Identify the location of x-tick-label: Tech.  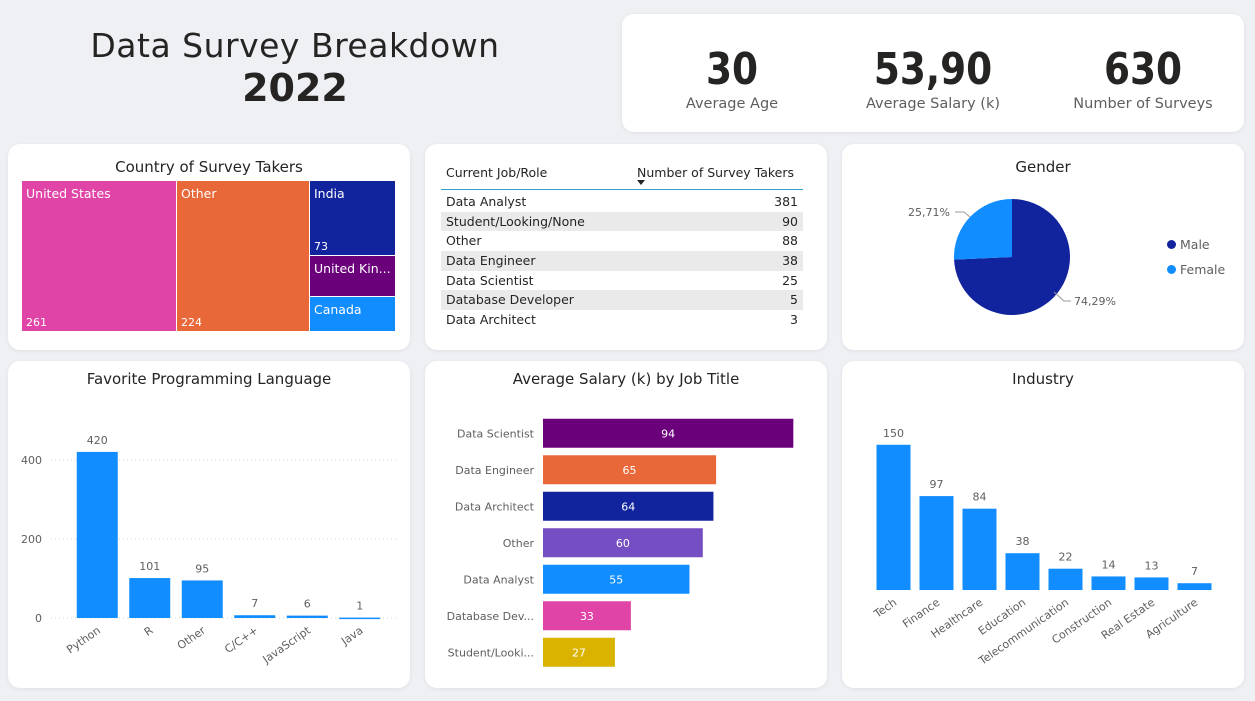
(885, 608).